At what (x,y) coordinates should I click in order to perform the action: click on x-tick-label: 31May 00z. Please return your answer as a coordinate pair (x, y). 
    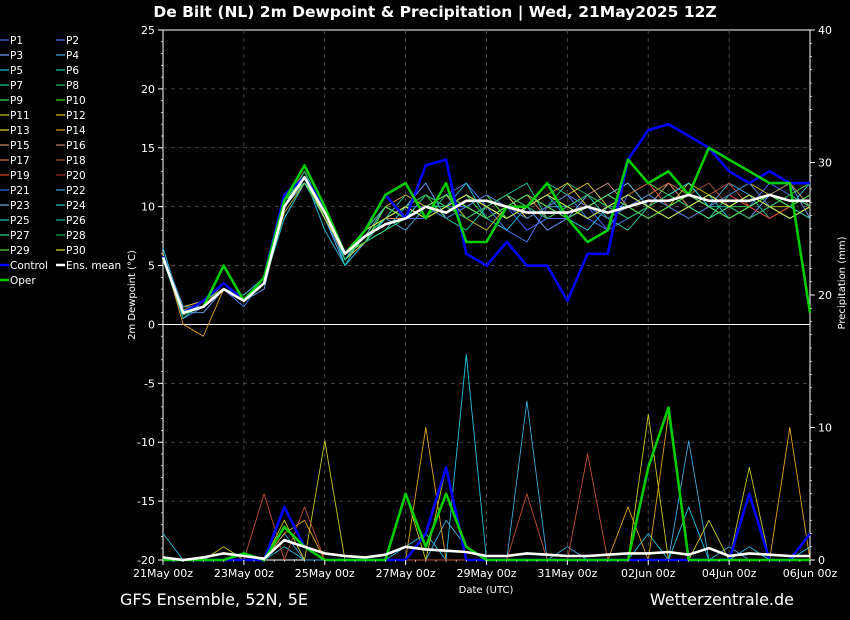
    Looking at the image, I should click on (567, 573).